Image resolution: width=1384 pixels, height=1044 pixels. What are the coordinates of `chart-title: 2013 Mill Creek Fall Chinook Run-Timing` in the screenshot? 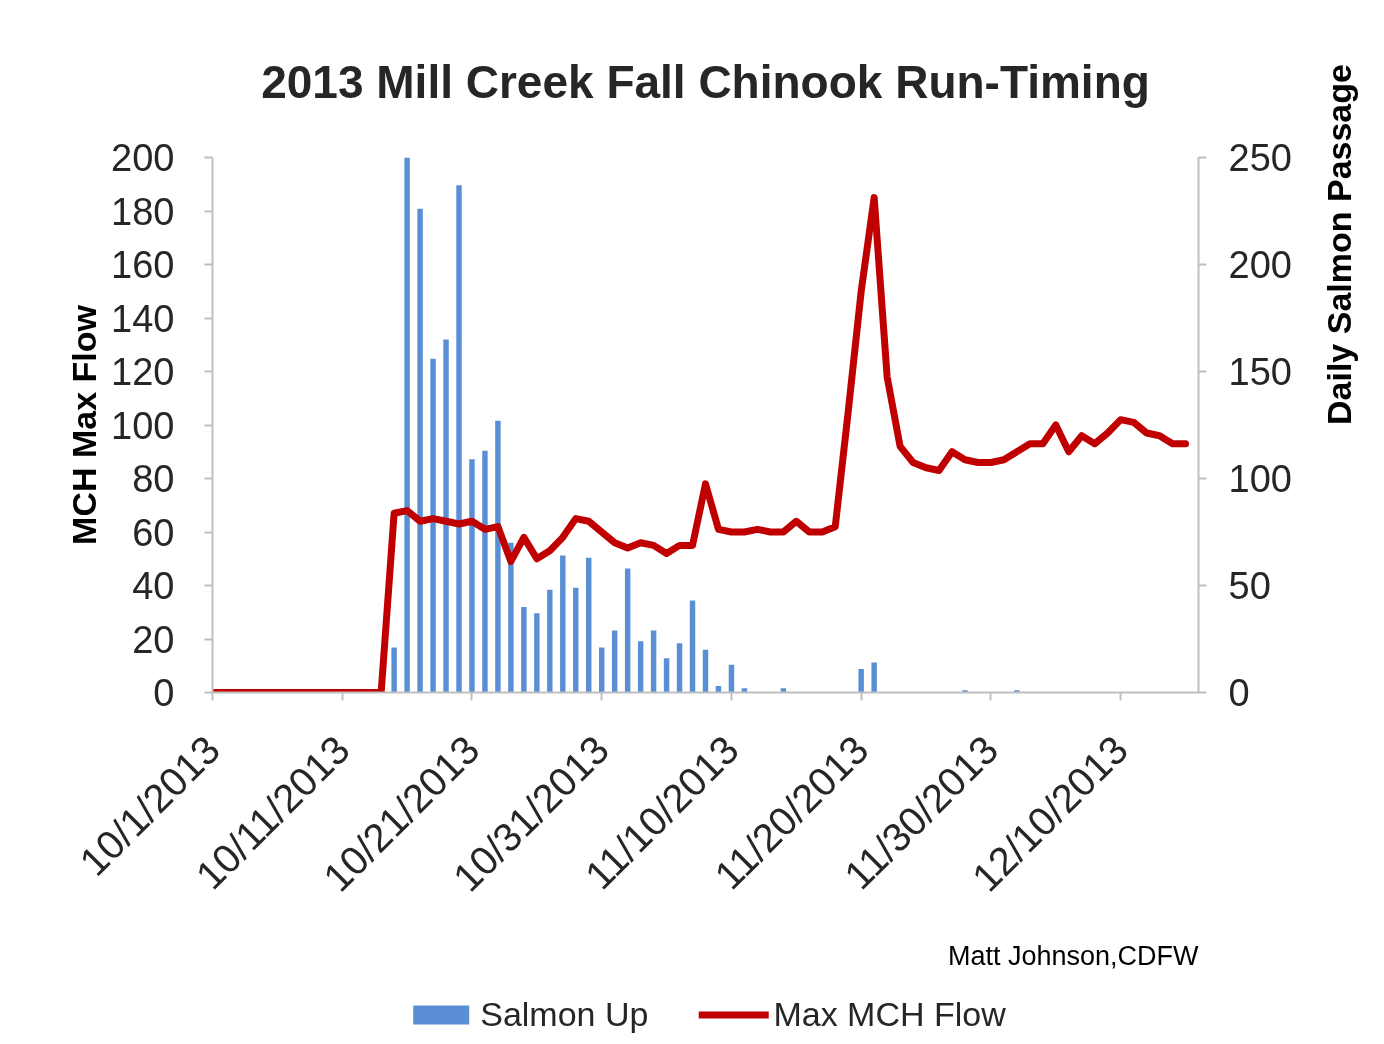 It's located at (705, 81).